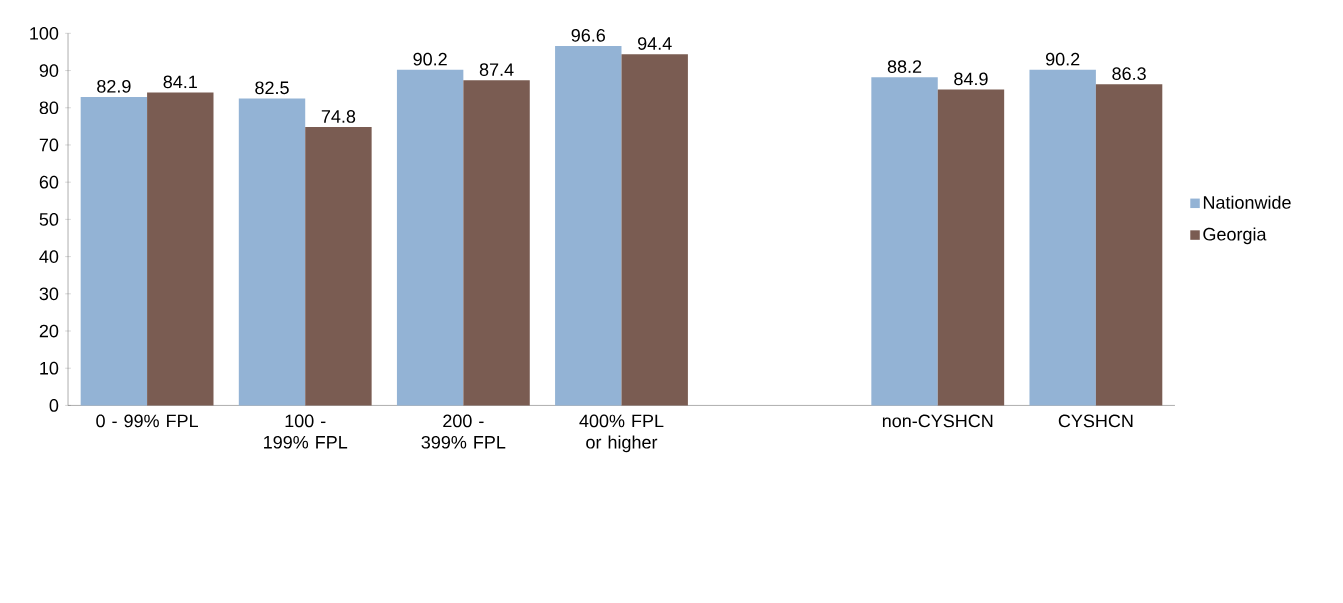  Describe the element at coordinates (1235, 236) in the screenshot. I see `legend-label: Georgia` at that location.